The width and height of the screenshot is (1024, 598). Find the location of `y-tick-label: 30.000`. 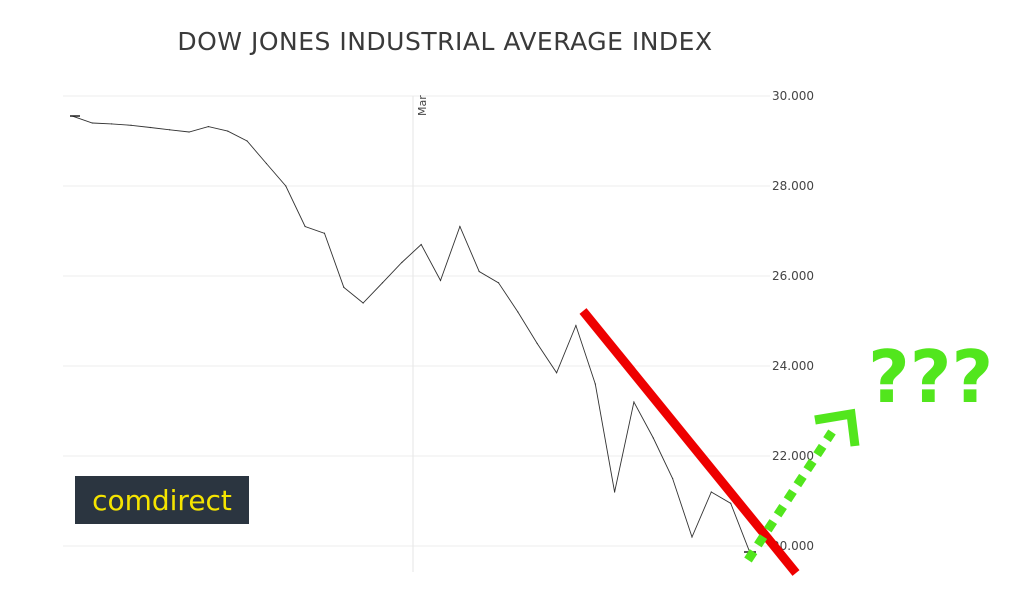

y-tick-label: 30.000 is located at coordinates (793, 96).